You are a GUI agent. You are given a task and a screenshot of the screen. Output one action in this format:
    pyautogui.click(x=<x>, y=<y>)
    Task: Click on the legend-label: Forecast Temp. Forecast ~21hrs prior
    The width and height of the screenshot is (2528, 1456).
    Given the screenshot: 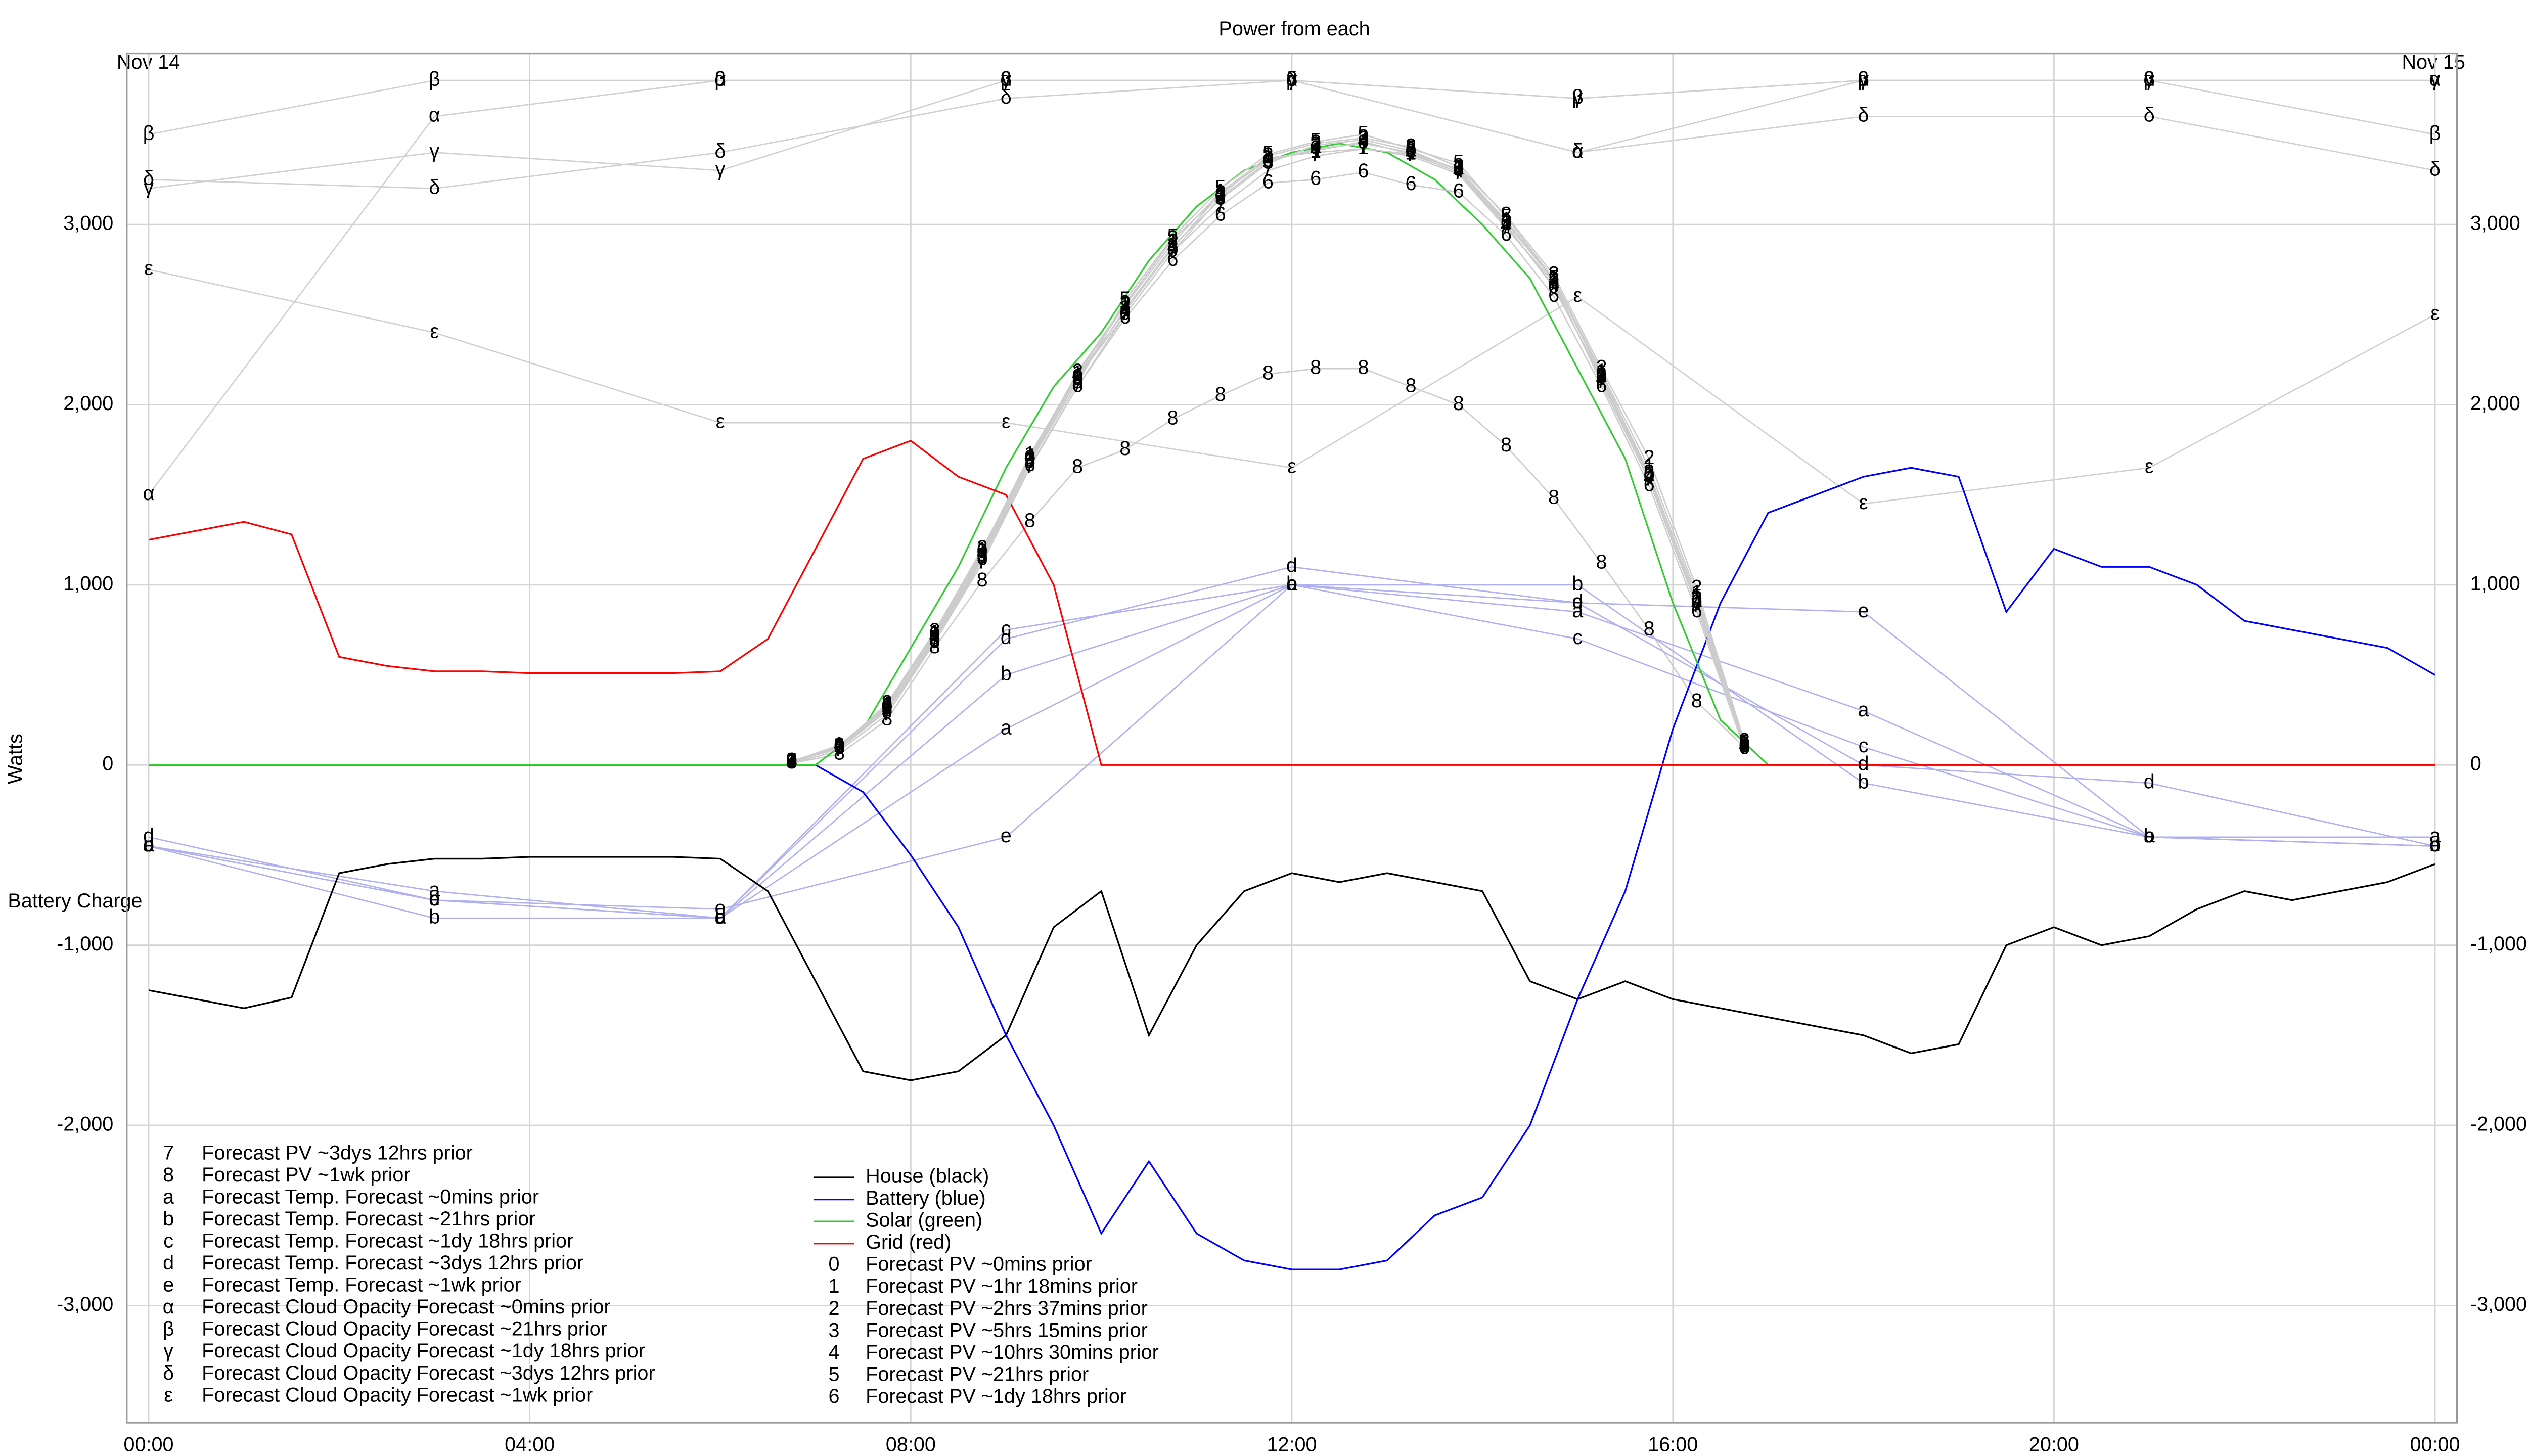 What is the action you would take?
    pyautogui.click(x=369, y=1219)
    